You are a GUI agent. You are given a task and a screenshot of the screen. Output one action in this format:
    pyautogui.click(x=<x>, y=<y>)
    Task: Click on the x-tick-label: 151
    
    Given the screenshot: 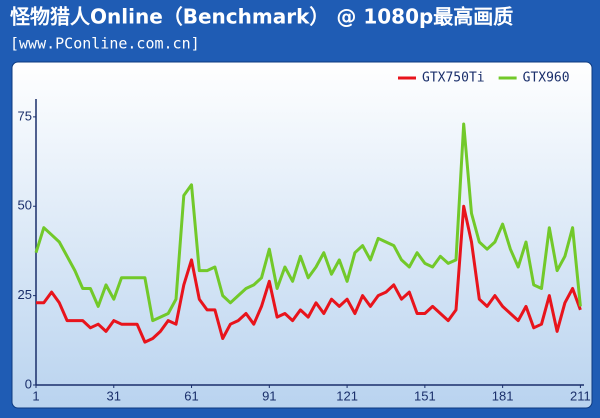 What is the action you would take?
    pyautogui.click(x=425, y=395)
    